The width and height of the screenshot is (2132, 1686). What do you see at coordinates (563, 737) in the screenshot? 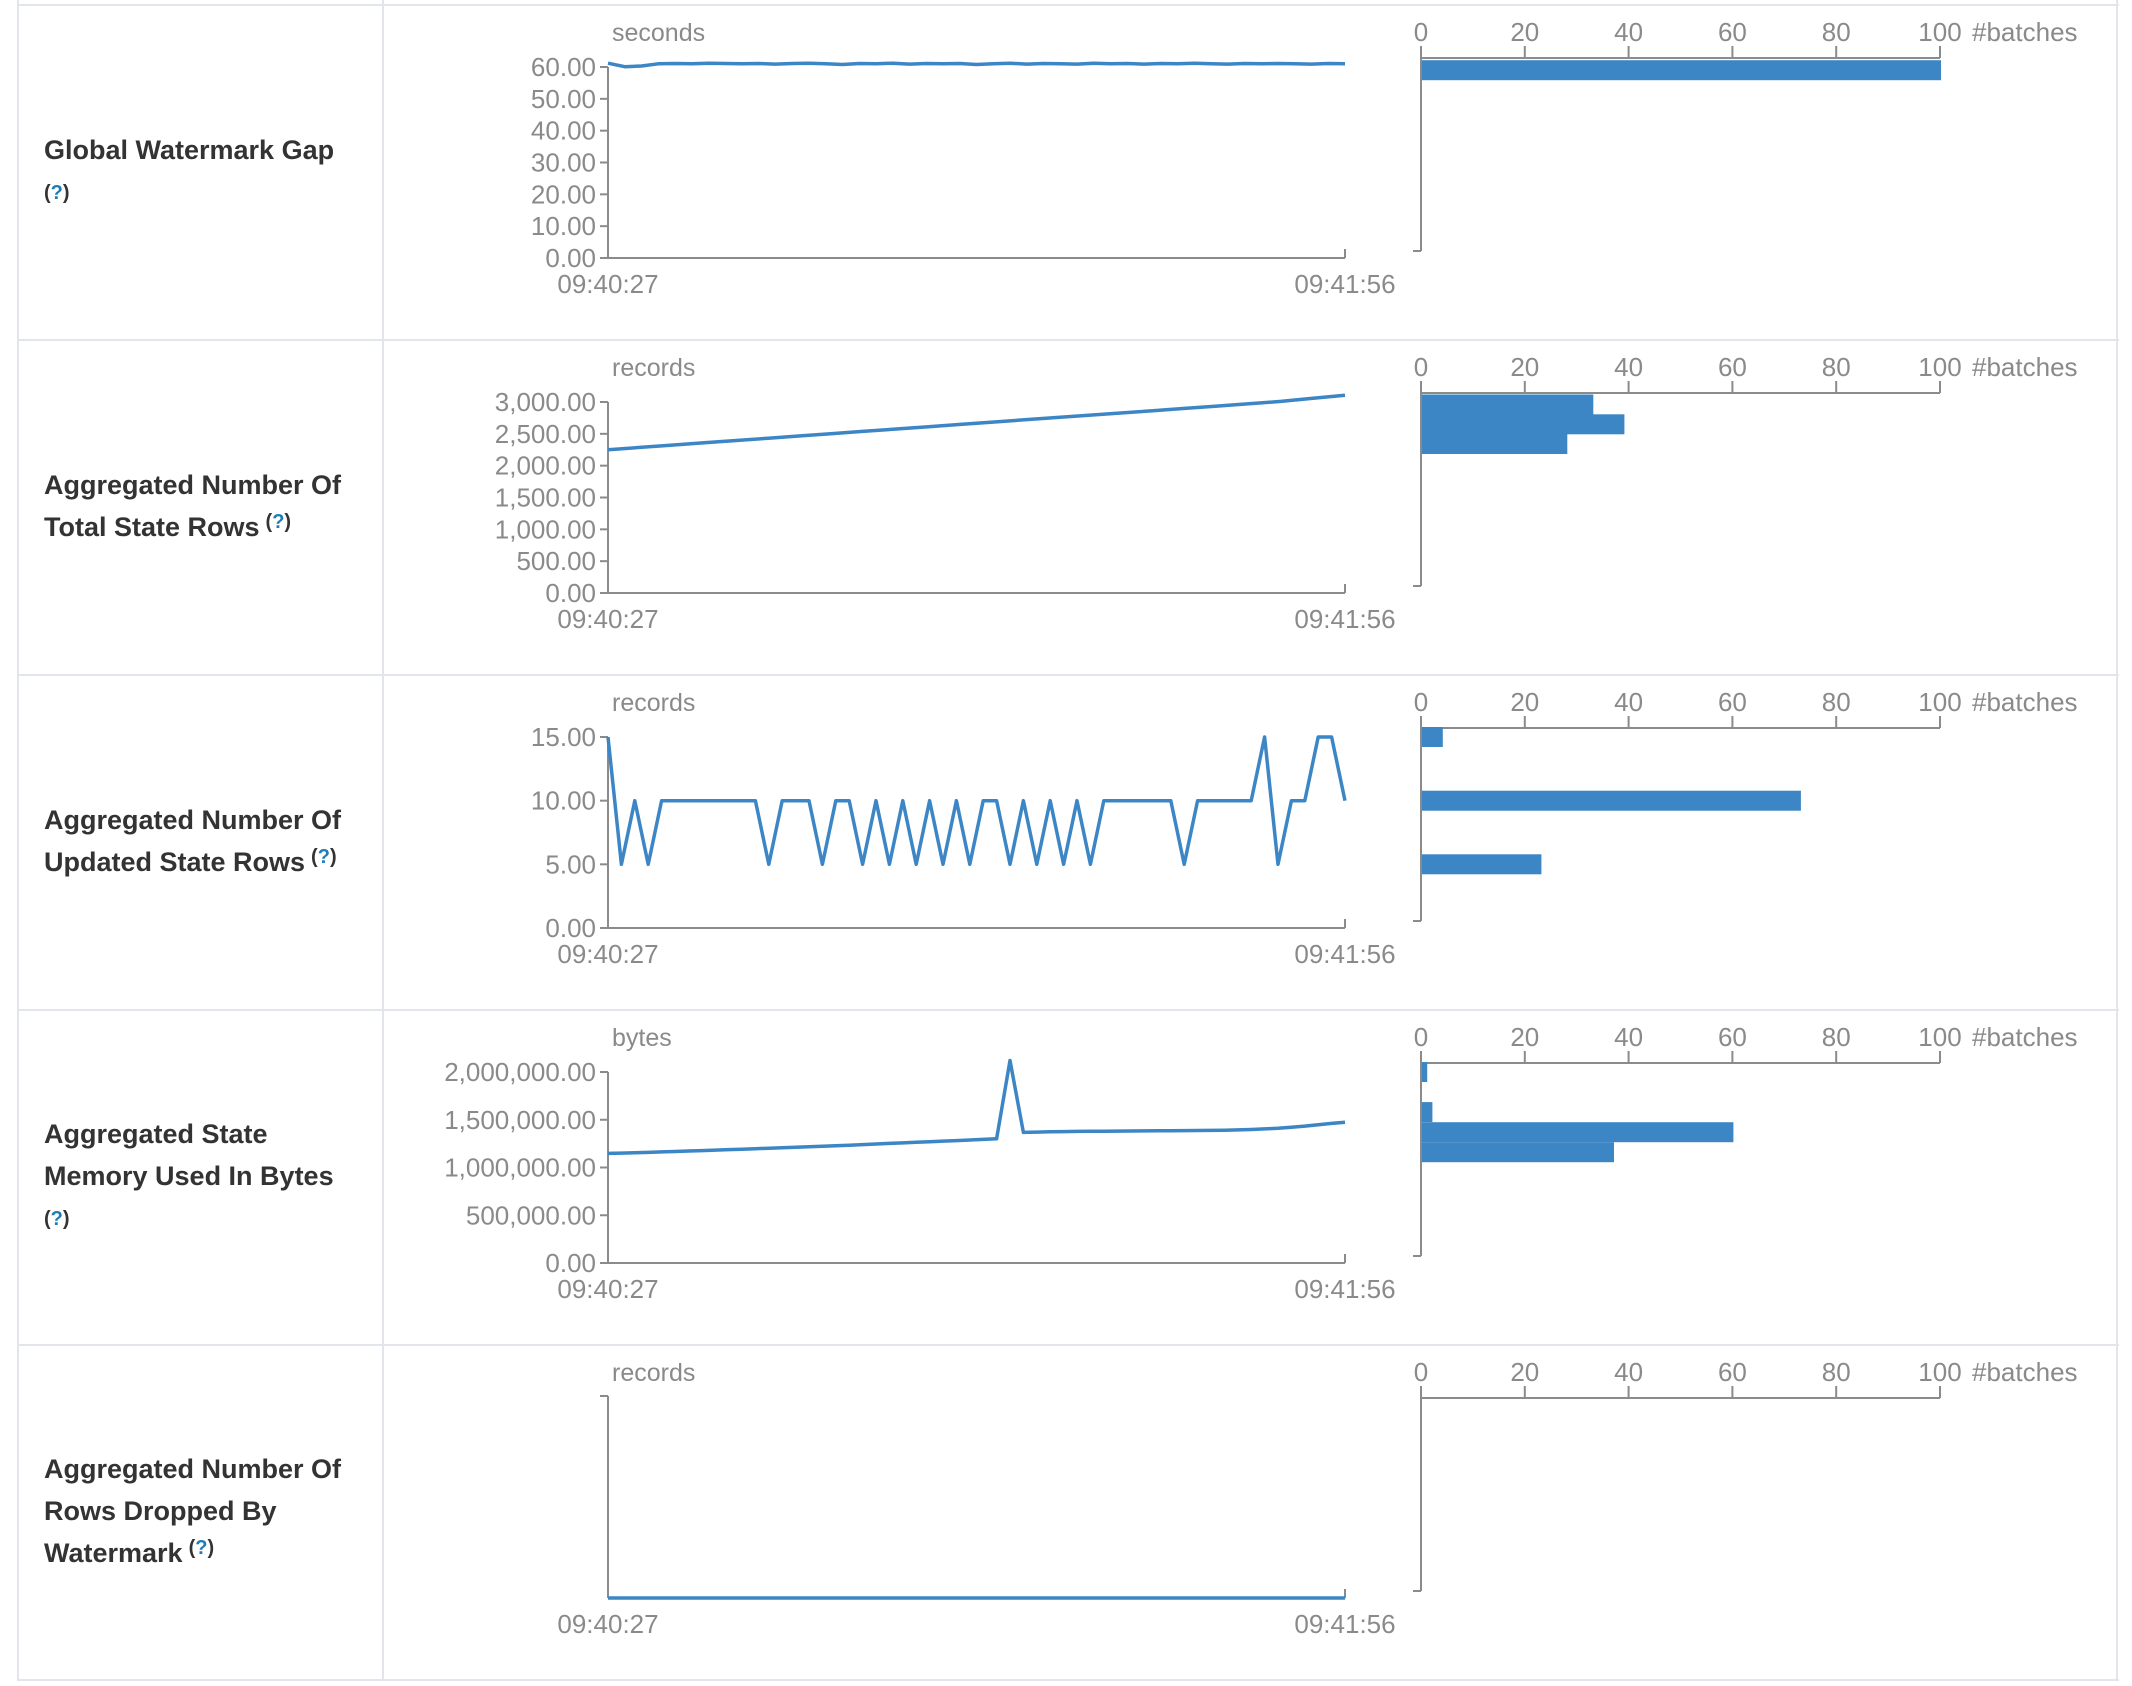
I see `y-tick-label: 15.00` at bounding box center [563, 737].